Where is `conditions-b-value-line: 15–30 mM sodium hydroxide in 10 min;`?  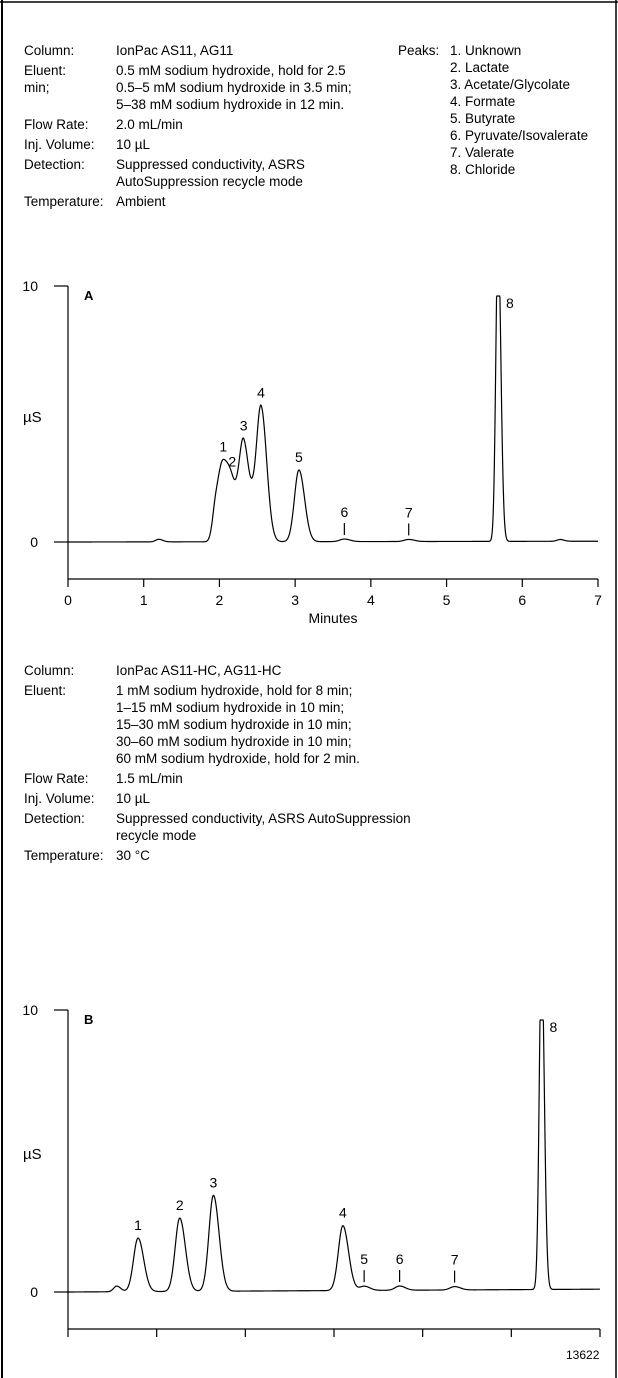 conditions-b-value-line: 15–30 mM sodium hydroxide in 10 min; is located at coordinates (234, 724).